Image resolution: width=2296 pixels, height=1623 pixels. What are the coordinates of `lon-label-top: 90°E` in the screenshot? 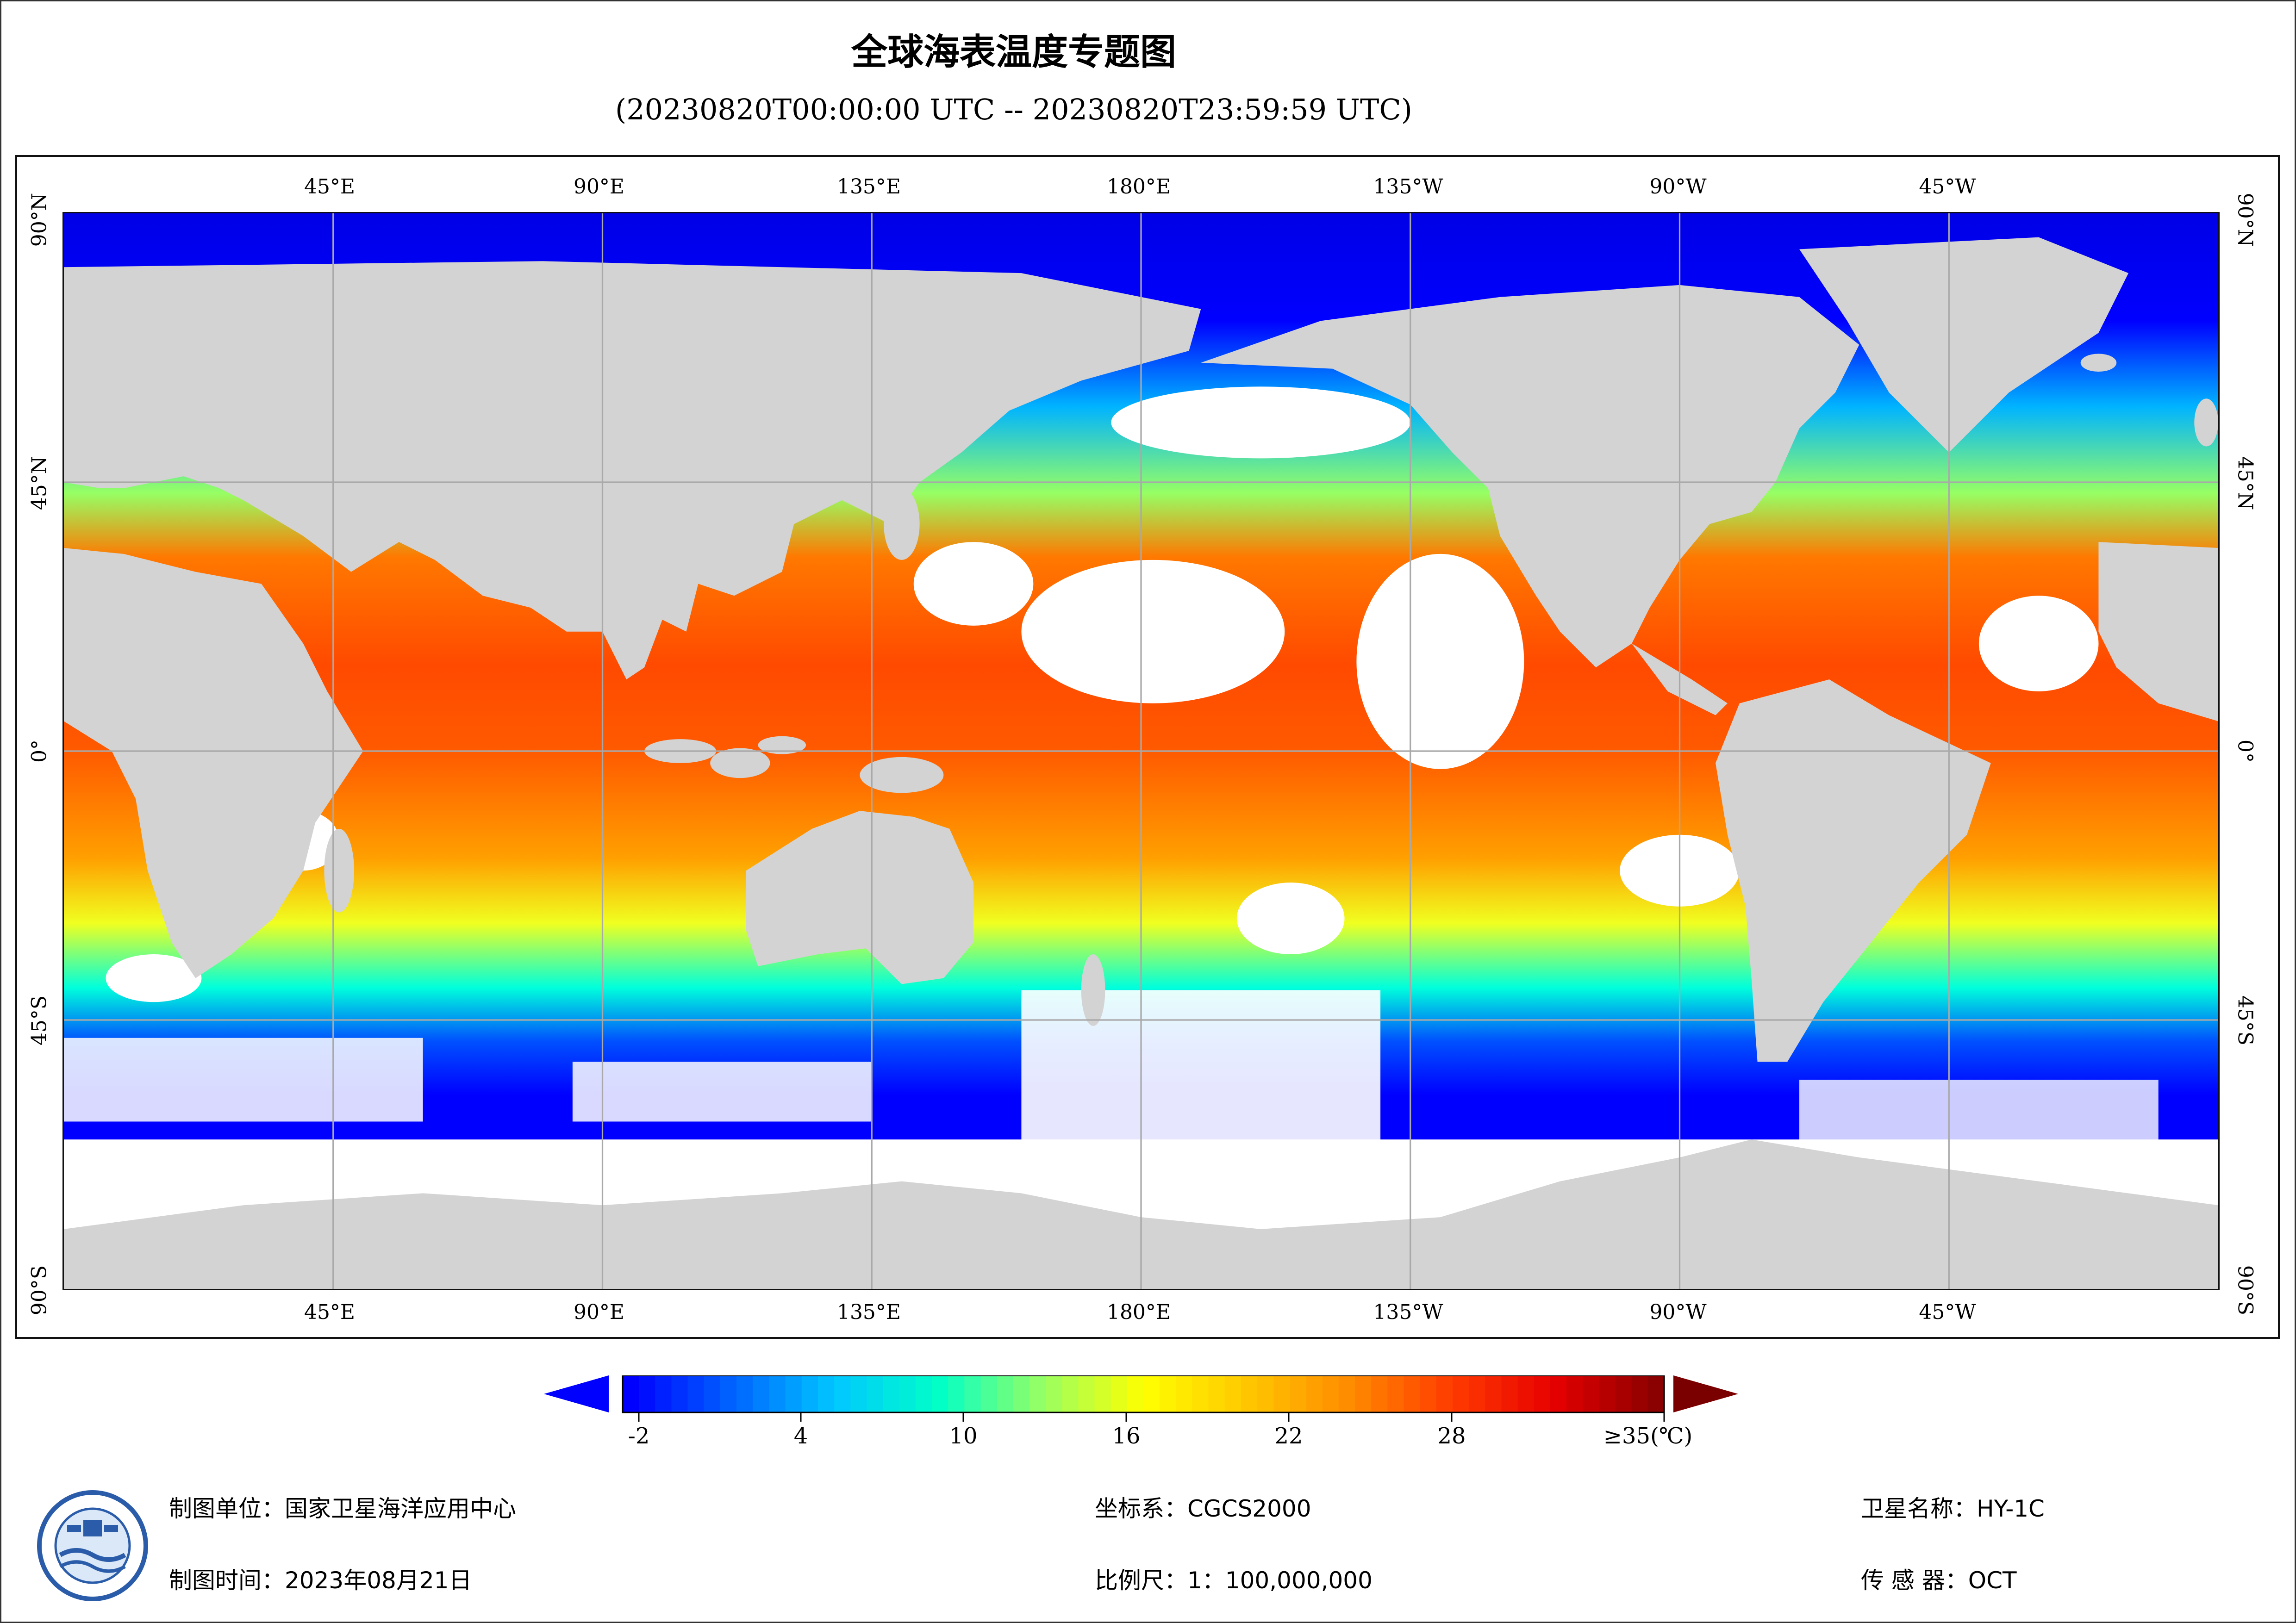 It's located at (599, 187).